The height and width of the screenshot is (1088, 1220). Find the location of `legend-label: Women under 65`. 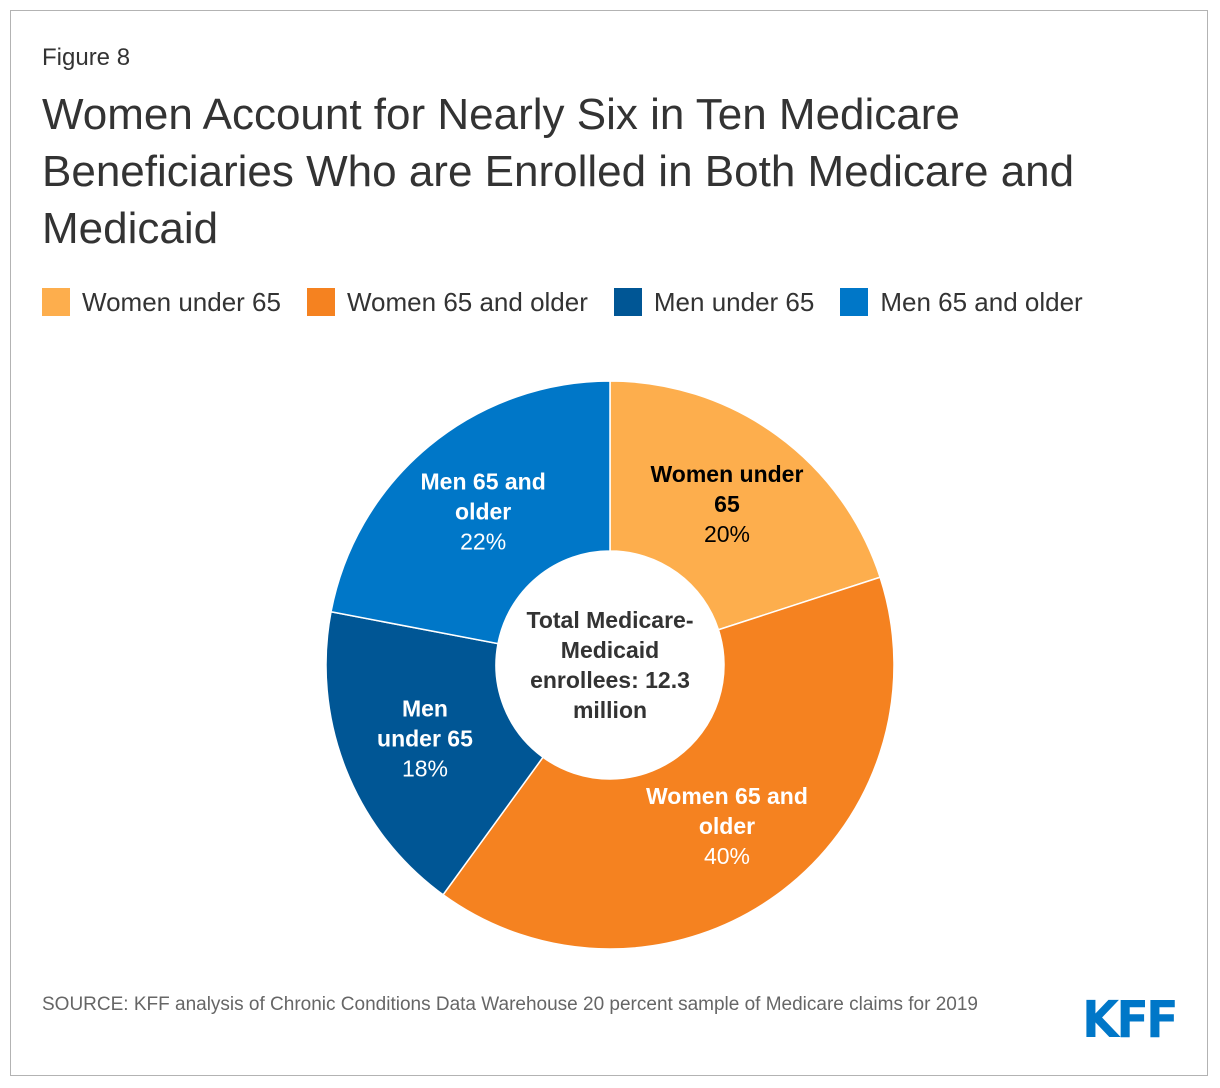

legend-label: Women under 65 is located at coordinates (181, 301).